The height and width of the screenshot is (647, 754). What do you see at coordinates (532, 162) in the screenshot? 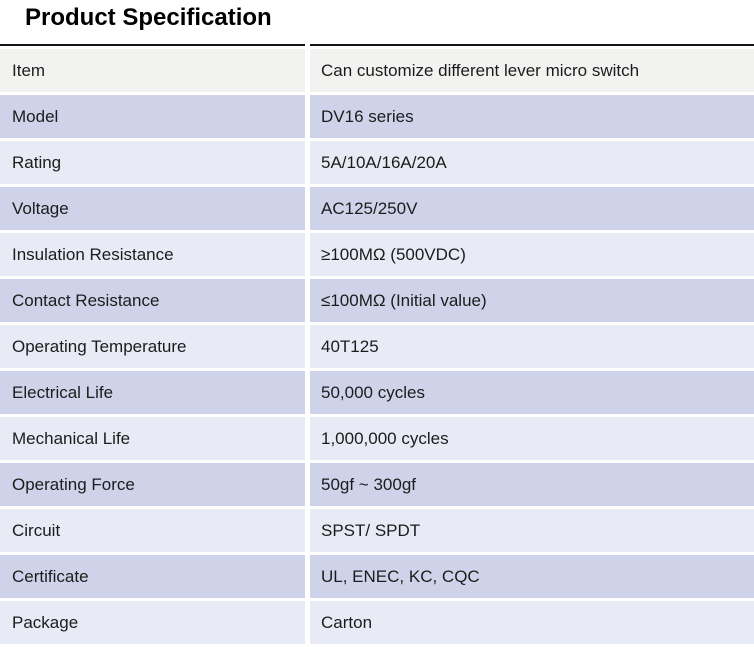
I see `spec-value-cell: 5A/10A/16A/20A` at bounding box center [532, 162].